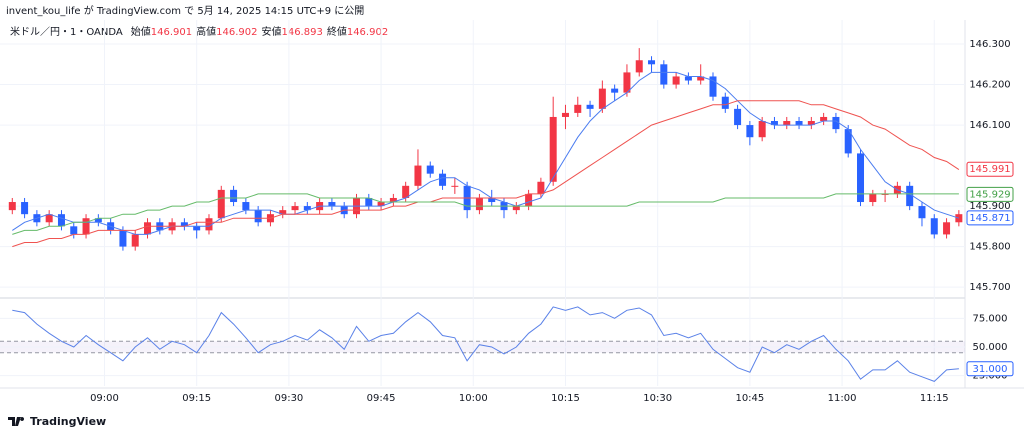 The image size is (1024, 437). What do you see at coordinates (66, 31) in the screenshot?
I see `symbol: 米ドル／円・1・OANDA` at bounding box center [66, 31].